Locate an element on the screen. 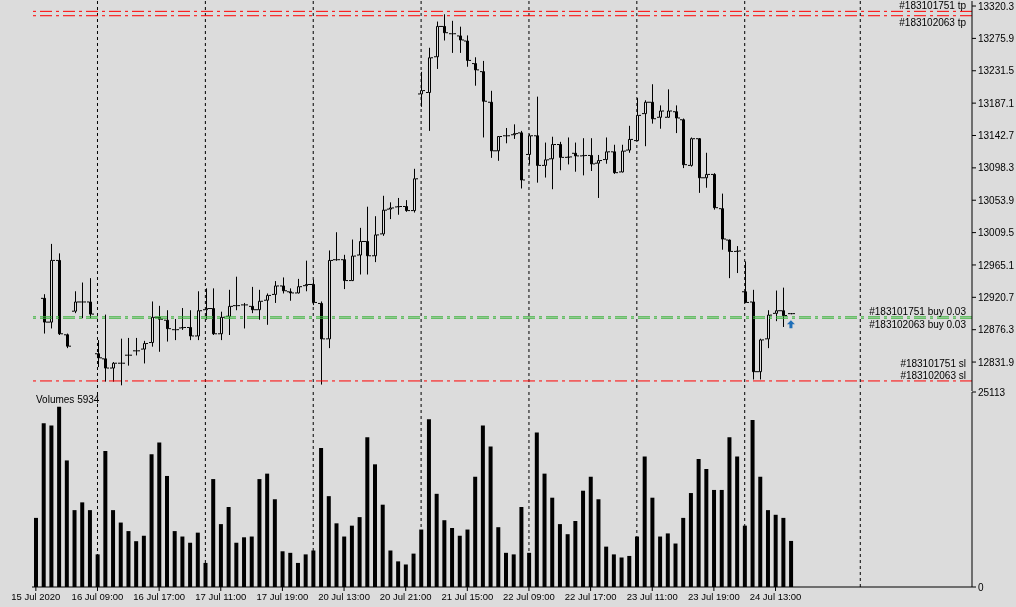 The width and height of the screenshot is (1016, 607). y-tick-label: 12920.7 is located at coordinates (996, 297).